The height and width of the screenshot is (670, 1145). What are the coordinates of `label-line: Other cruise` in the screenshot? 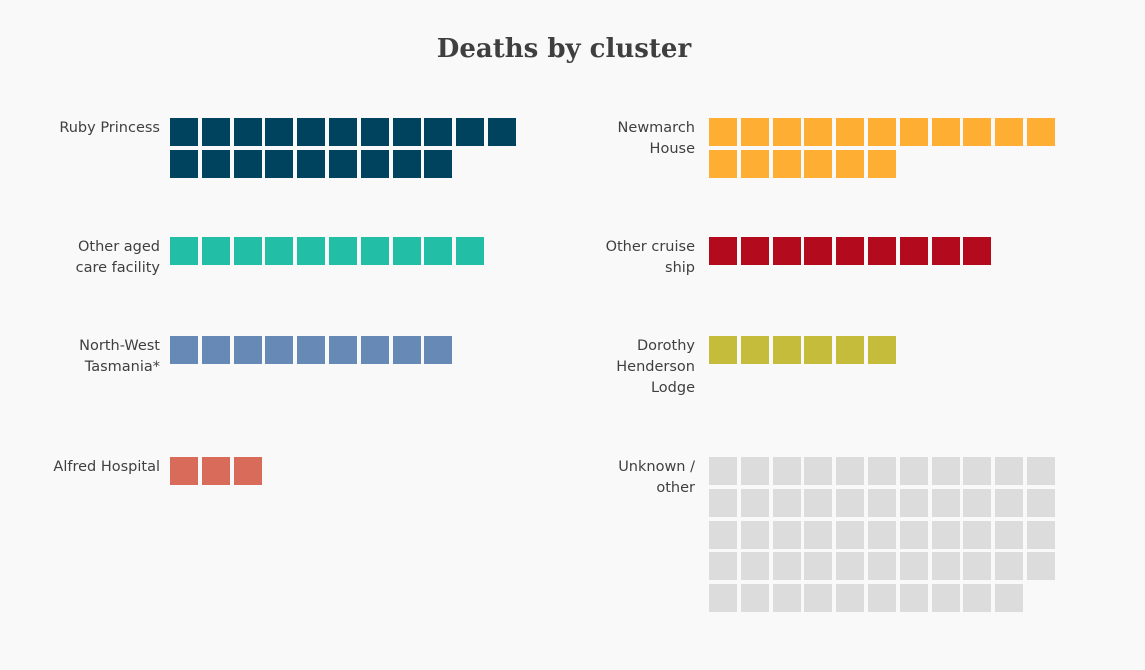 It's located at (650, 247).